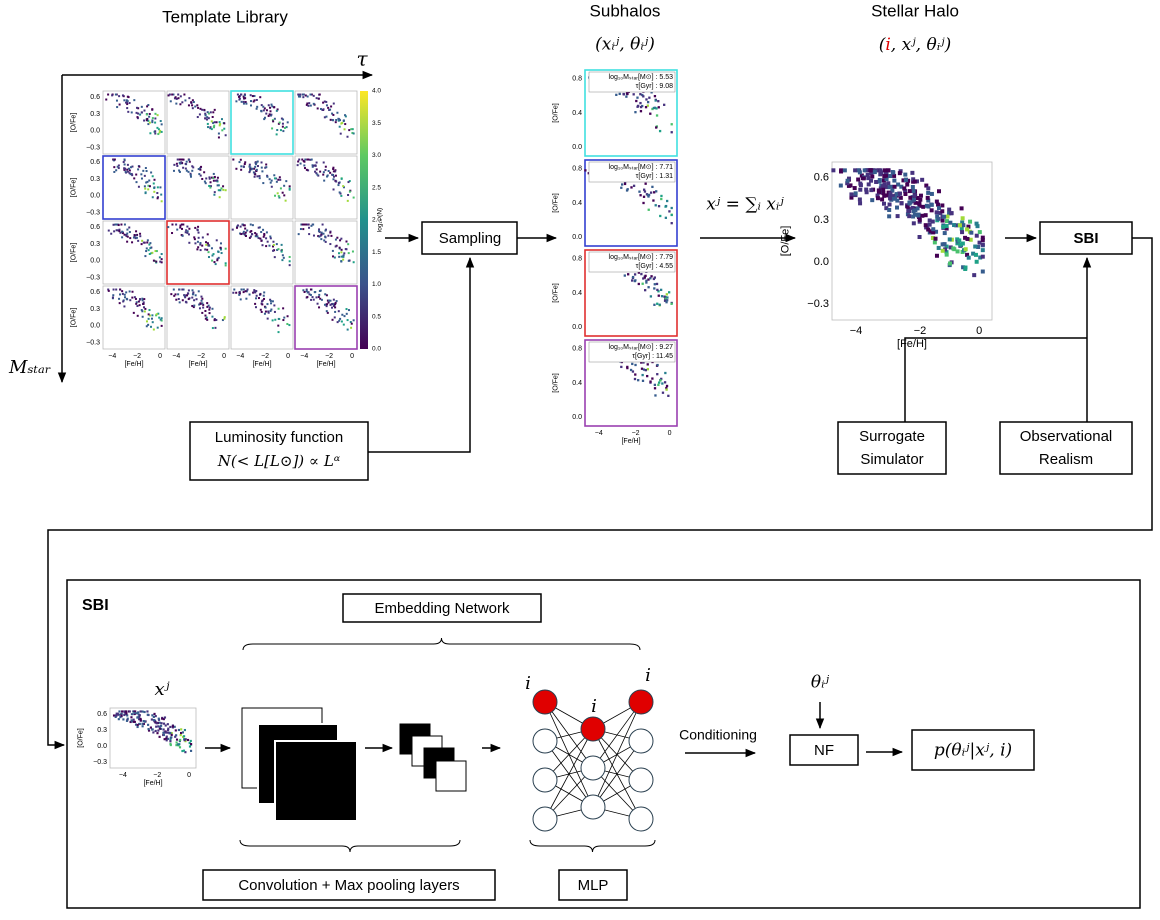 The image size is (1160, 920). I want to click on luminosity-formula: N(< L[L⊙]) ∝ Lᵅ, so click(279, 461).